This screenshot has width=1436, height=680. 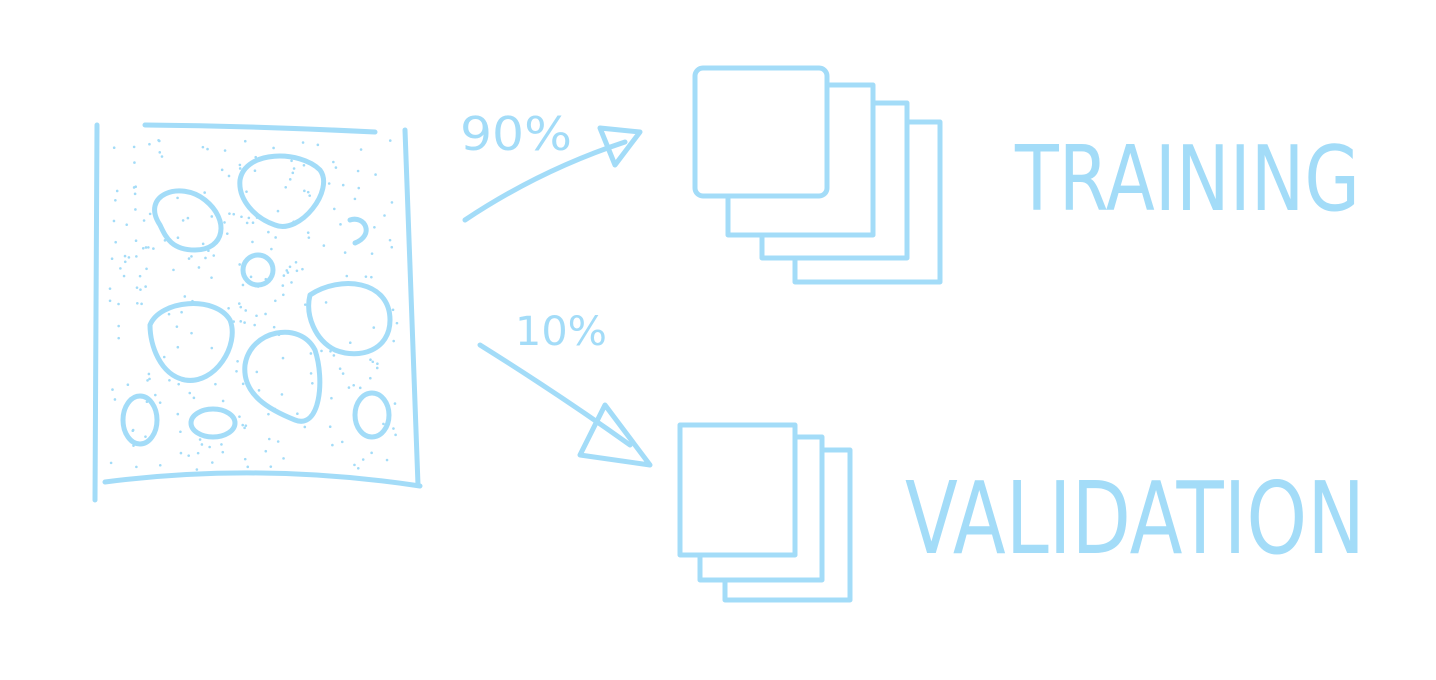 What do you see at coordinates (565, 405) in the screenshot?
I see `arrow-validation` at bounding box center [565, 405].